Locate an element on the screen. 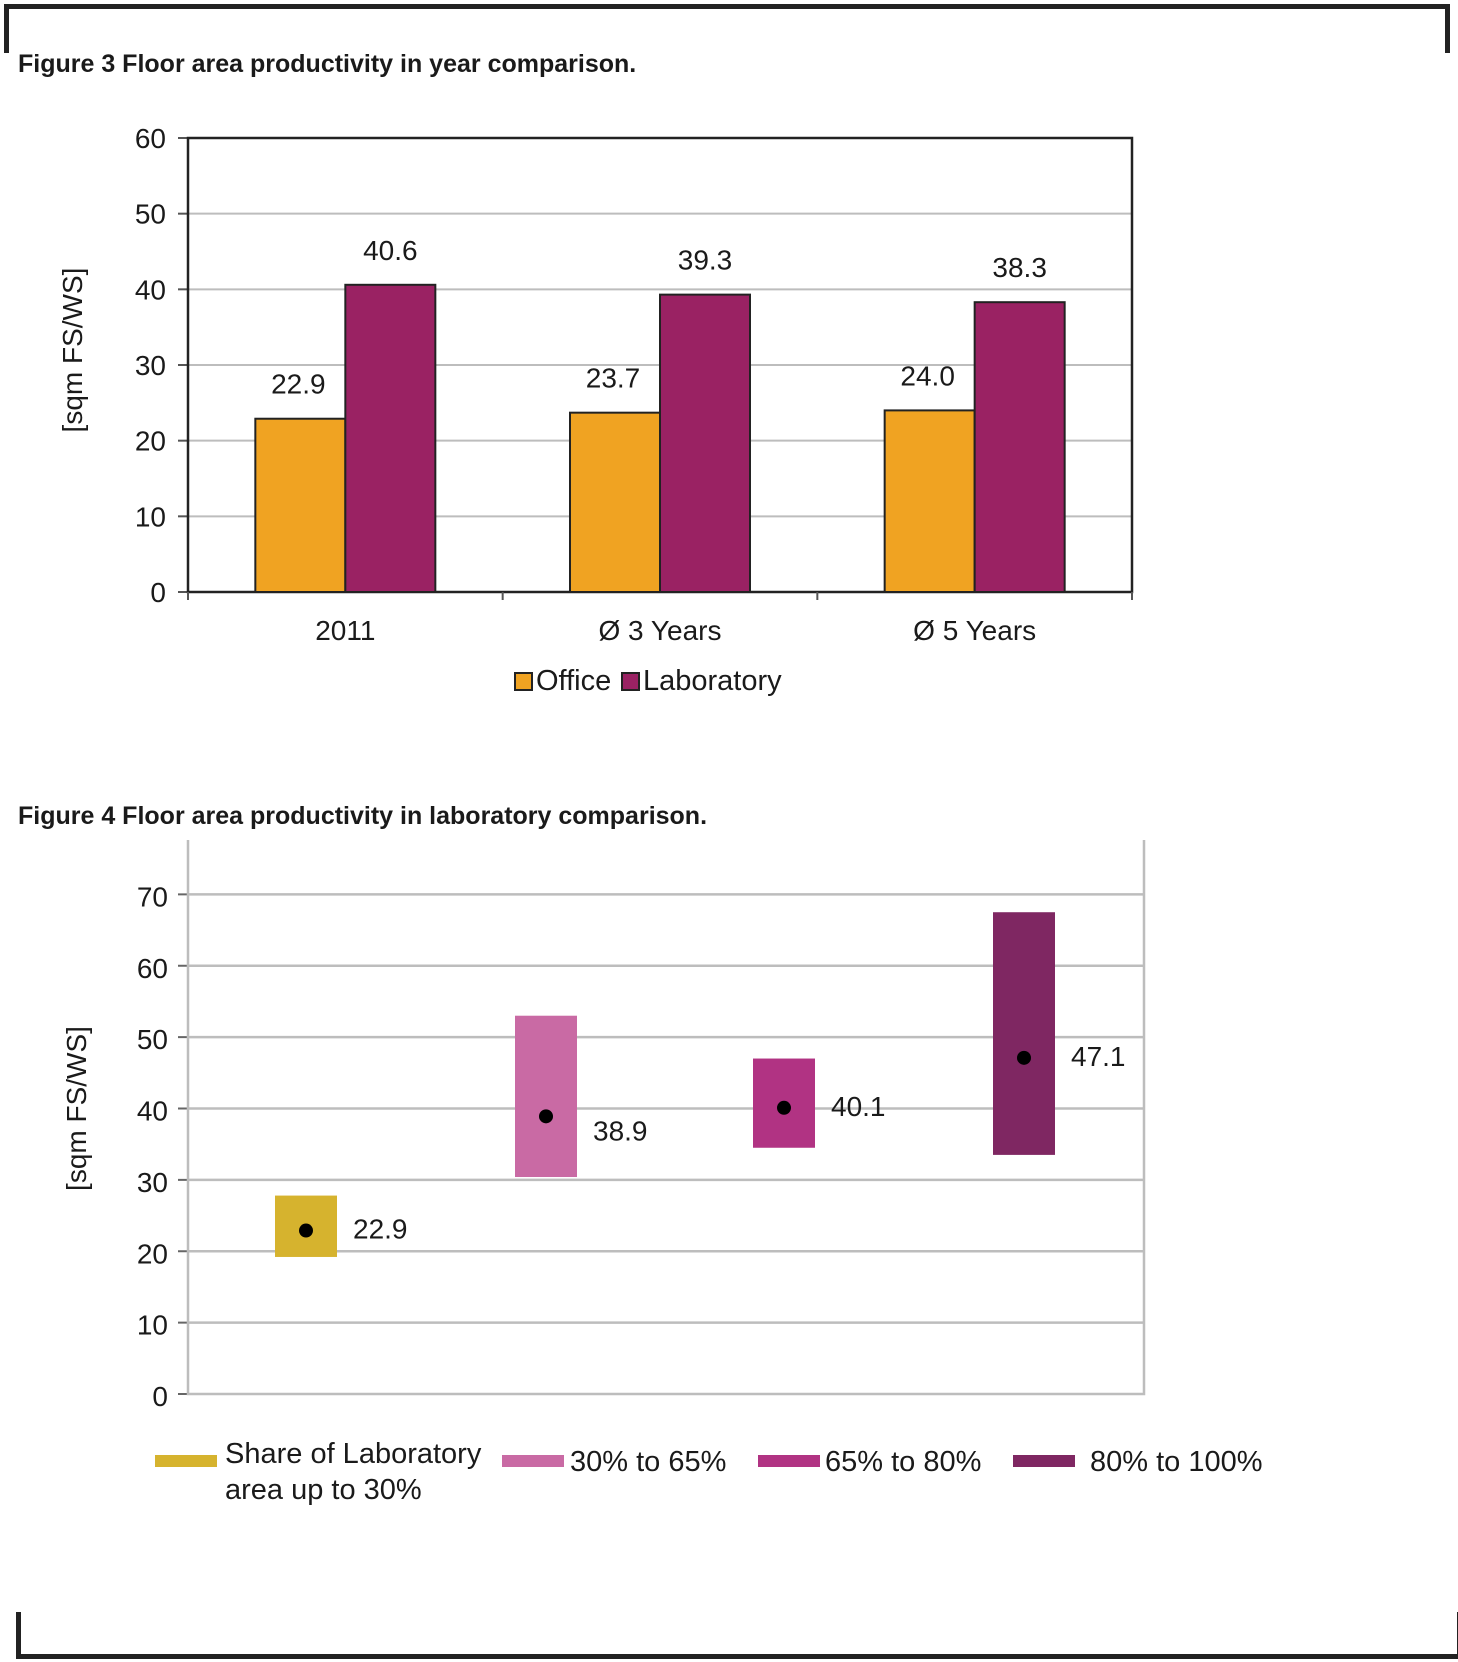 The image size is (1458, 1662). y-tick-label: 80 is located at coordinates (152, 840).